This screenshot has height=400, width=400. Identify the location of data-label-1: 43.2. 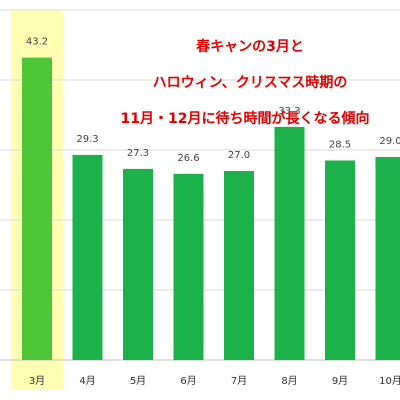
(37, 42).